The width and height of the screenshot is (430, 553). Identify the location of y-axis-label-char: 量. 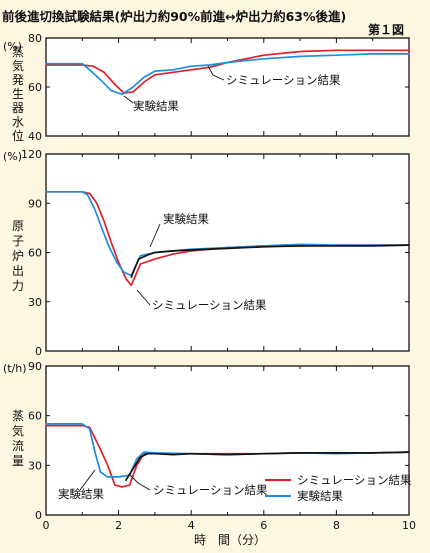
(18, 461).